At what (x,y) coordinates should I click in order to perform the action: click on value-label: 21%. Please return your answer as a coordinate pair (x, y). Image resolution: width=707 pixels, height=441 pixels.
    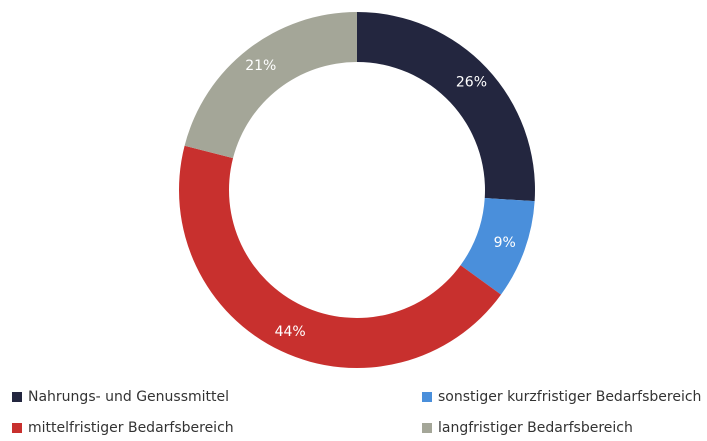
    Looking at the image, I should click on (260, 66).